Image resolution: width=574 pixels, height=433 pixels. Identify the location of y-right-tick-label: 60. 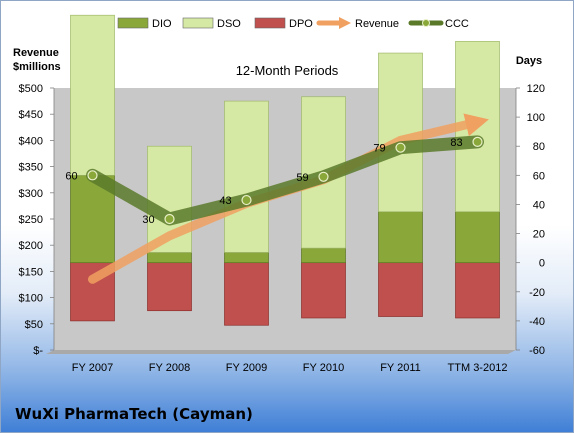
(539, 176).